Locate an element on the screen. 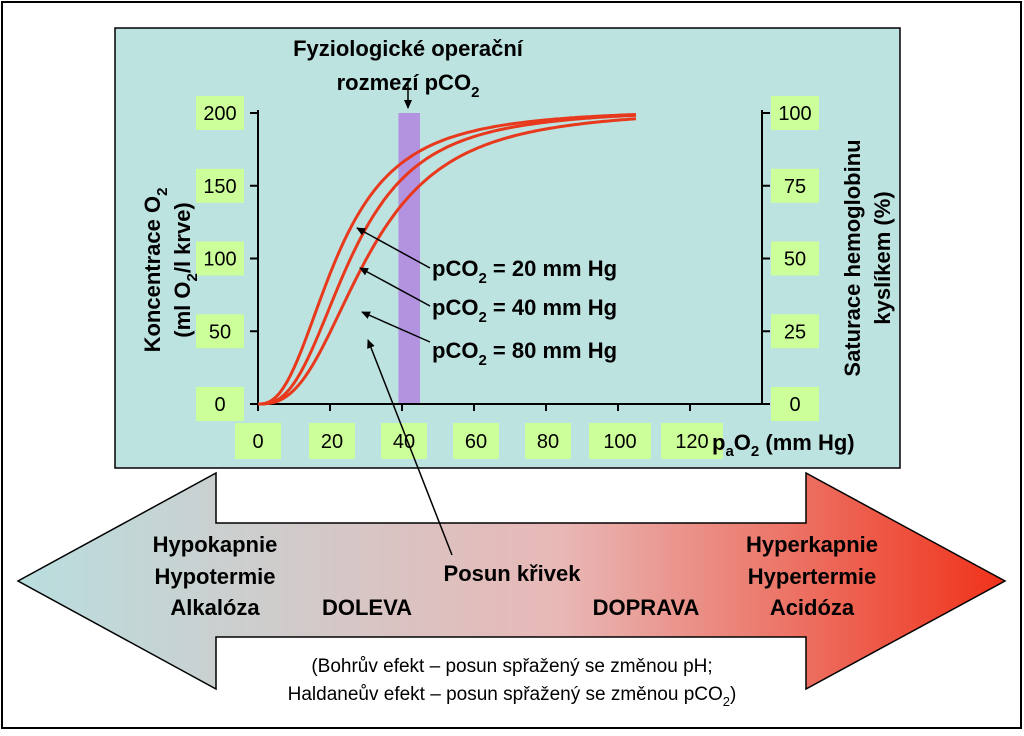  y-right-tick-label: 0 is located at coordinates (794, 405).